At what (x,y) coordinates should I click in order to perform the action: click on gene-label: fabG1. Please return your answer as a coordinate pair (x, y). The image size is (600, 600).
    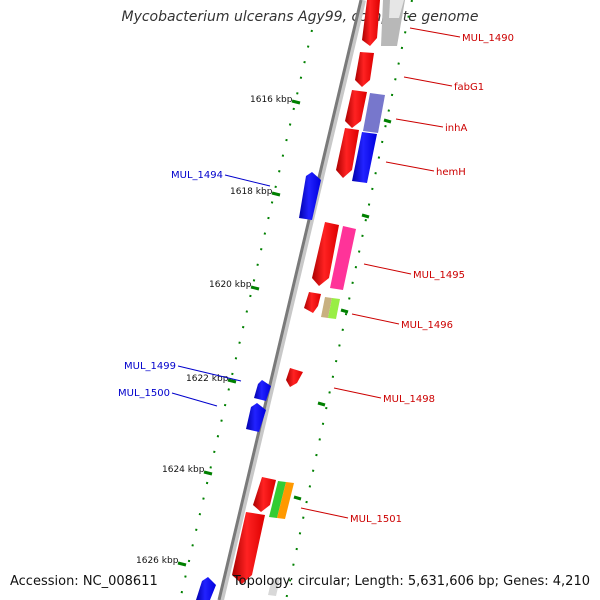
    Looking at the image, I should click on (469, 87).